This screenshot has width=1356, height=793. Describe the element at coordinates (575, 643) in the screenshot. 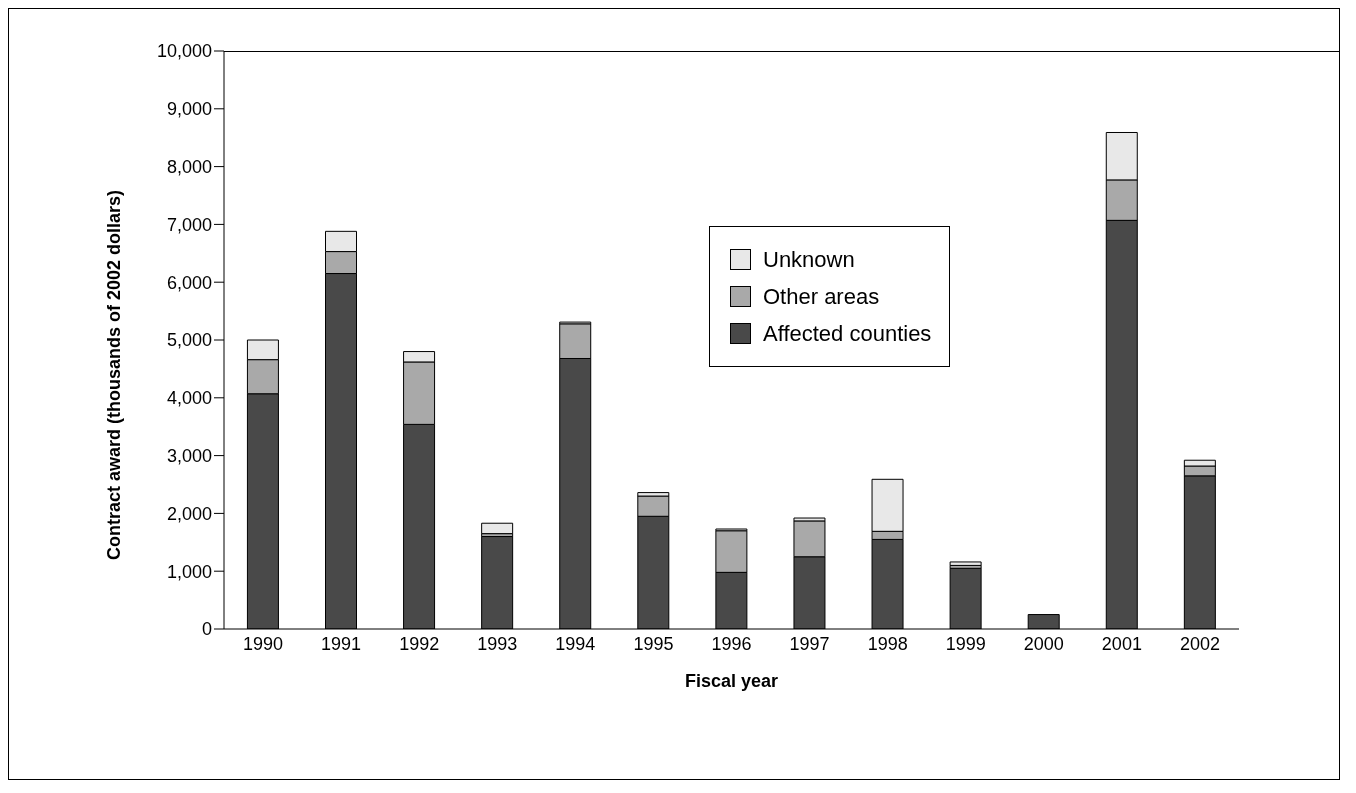

I see `x-tick-label: 1994` at that location.